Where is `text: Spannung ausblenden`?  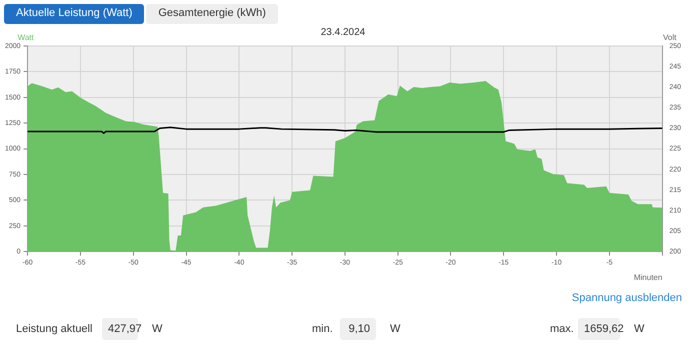
text: Spannung ausblenden is located at coordinates (627, 298).